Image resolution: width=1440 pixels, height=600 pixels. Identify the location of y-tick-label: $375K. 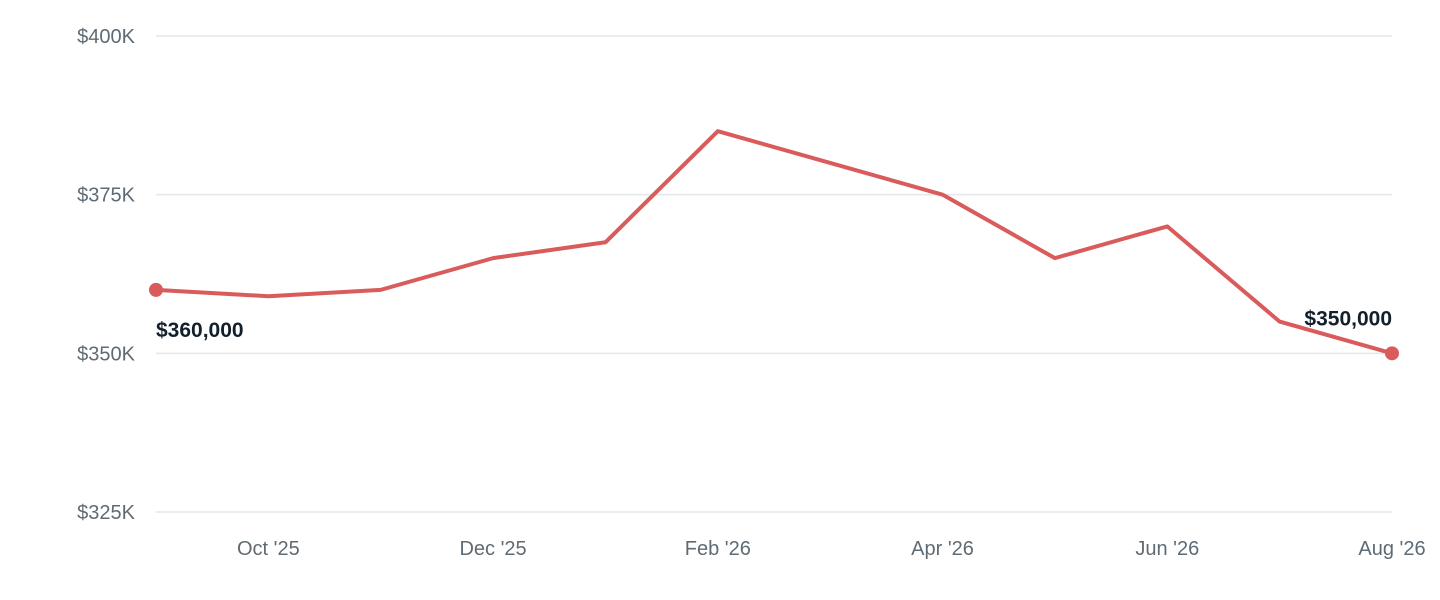
(106, 196).